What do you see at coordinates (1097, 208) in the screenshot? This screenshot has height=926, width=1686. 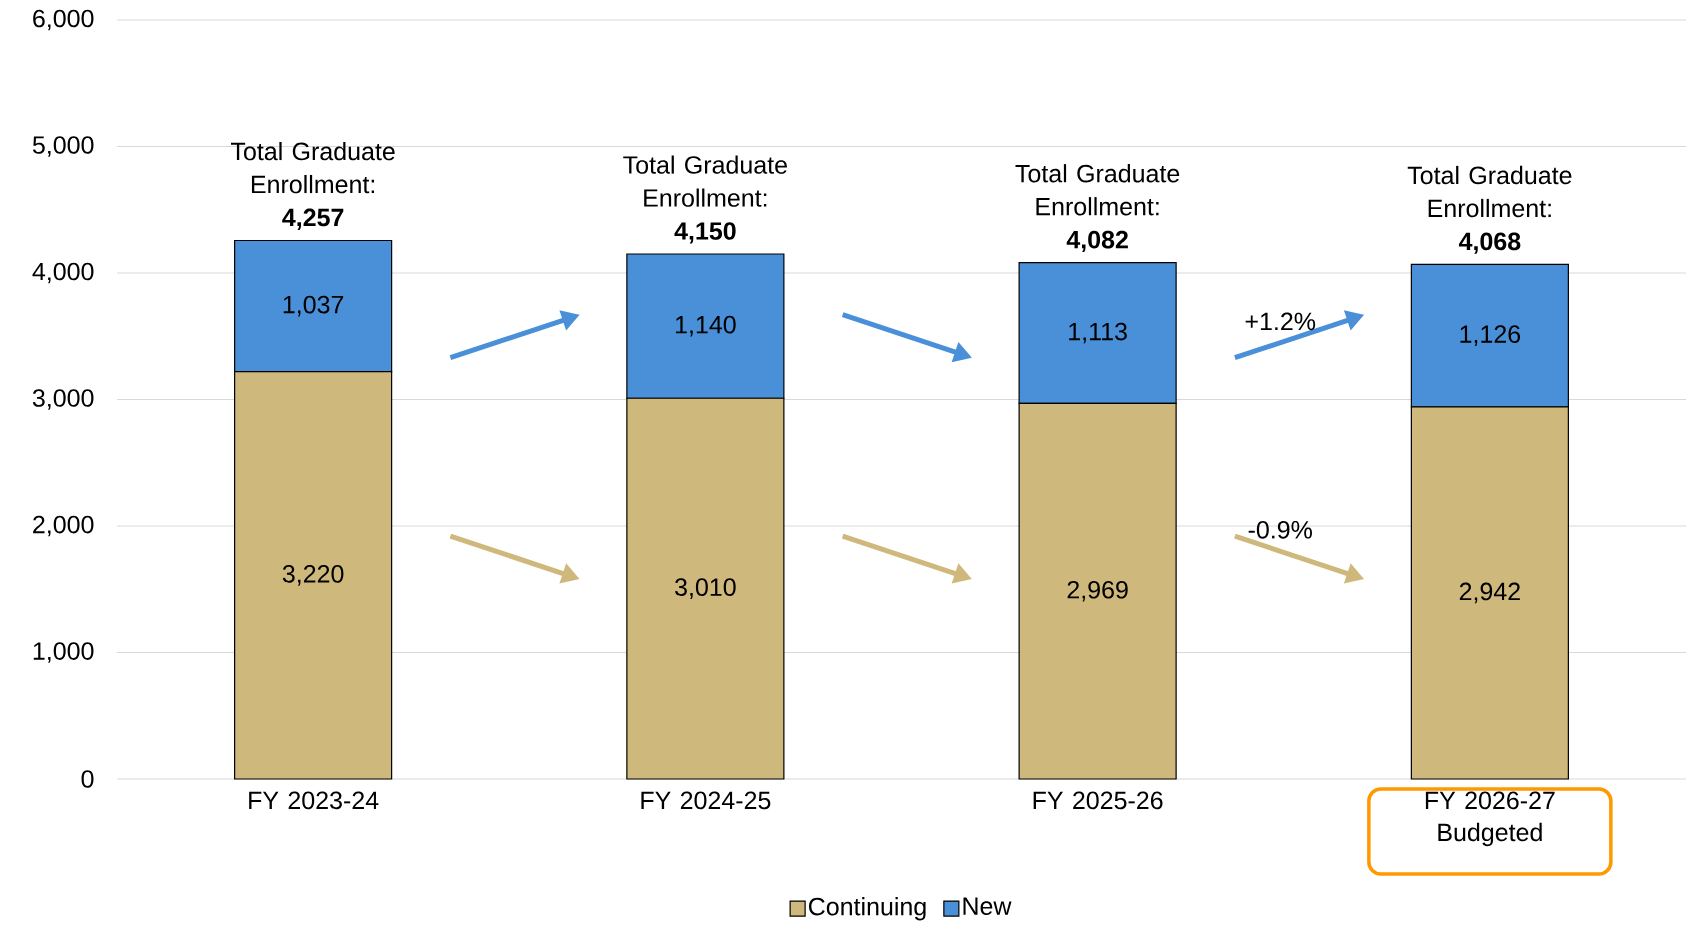 I see `total-label: Total Graduate Enrollment: 4,082` at bounding box center [1097, 208].